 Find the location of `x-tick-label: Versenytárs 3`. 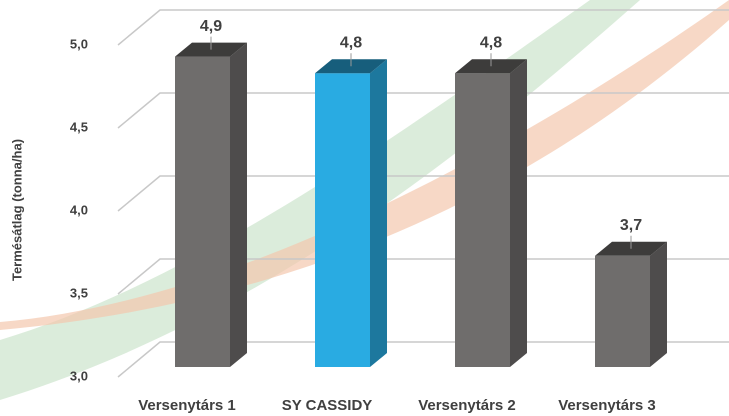

x-tick-label: Versenytárs 3 is located at coordinates (607, 405).